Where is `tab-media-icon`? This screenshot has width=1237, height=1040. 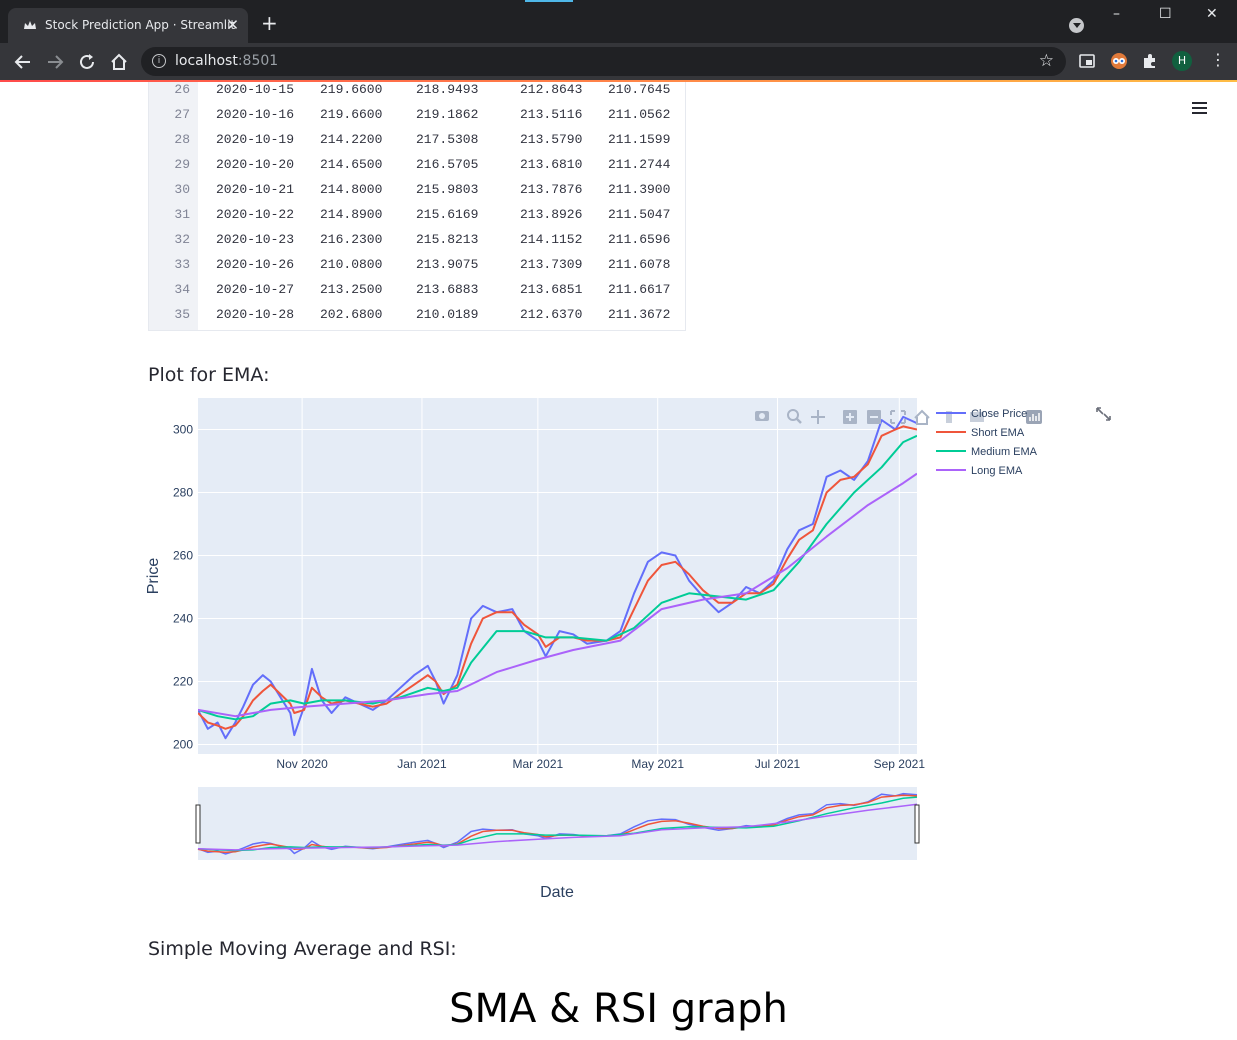
tab-media-icon is located at coordinates (1087, 61).